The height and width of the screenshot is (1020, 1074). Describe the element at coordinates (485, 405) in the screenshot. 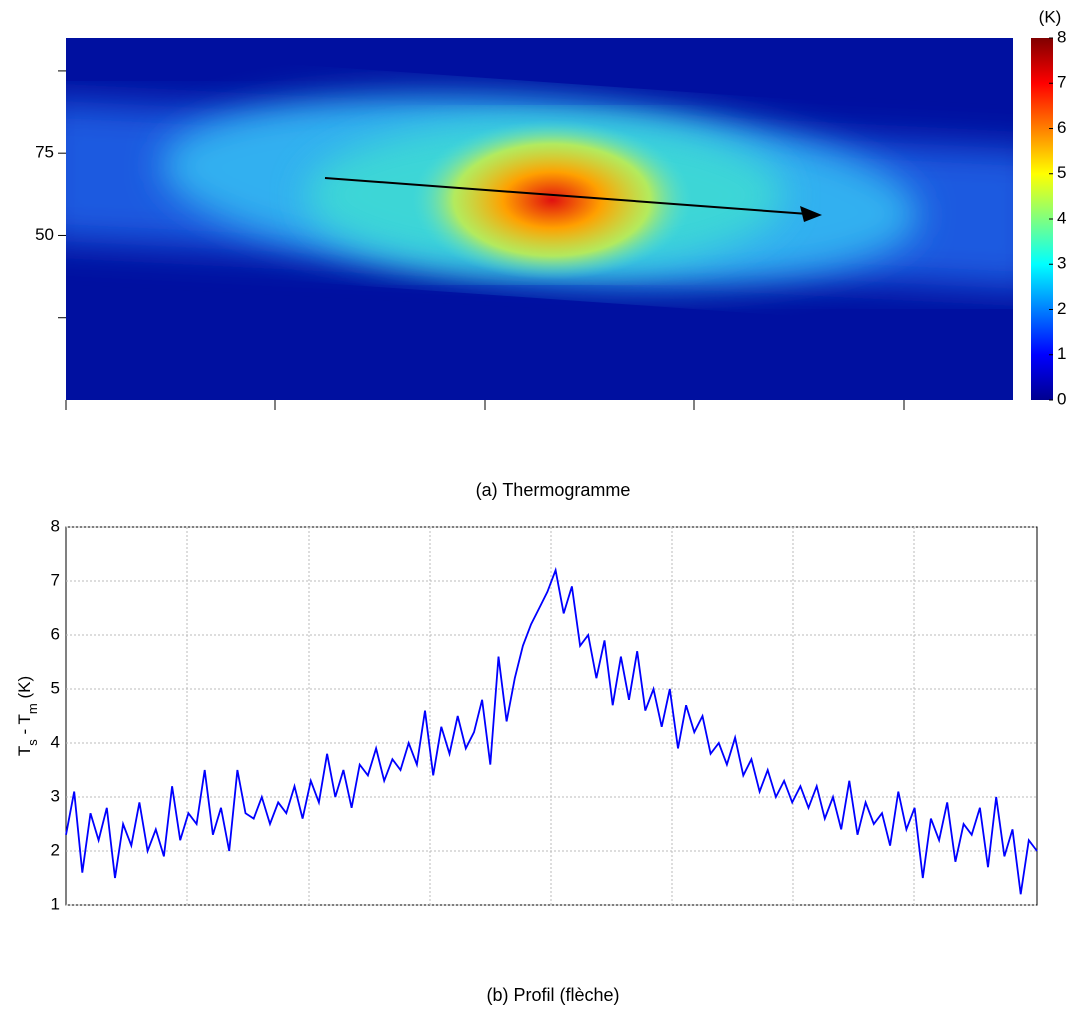

I see `x-ticks` at that location.